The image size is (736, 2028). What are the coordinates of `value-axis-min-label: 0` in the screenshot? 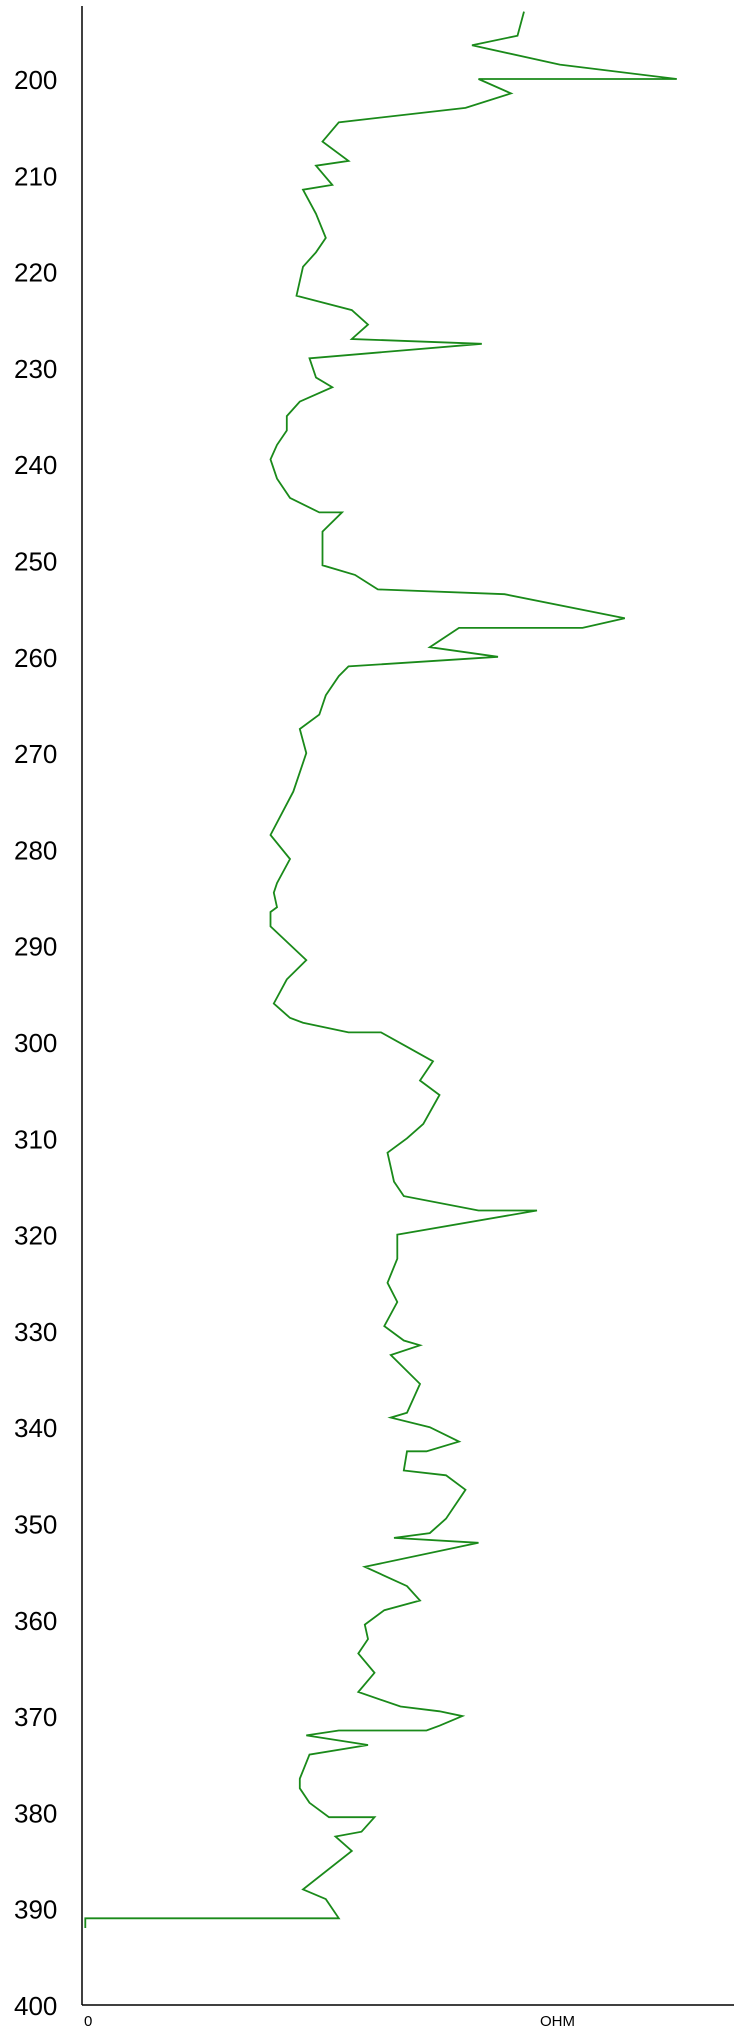 It's located at (88, 2020).